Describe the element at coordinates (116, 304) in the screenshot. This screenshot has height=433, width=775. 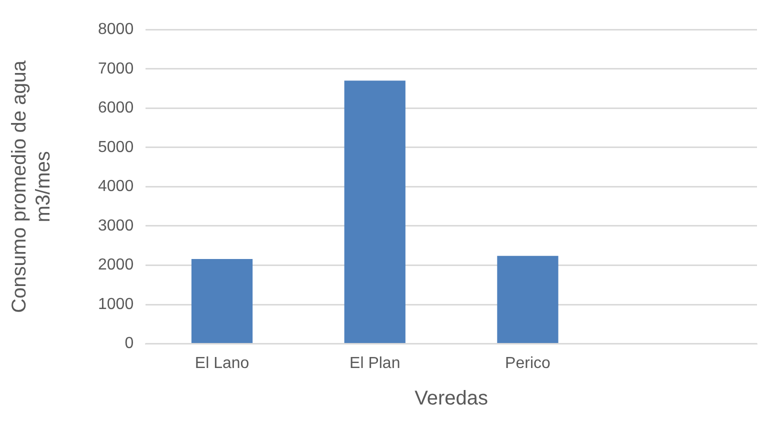
I see `y-tick-label: 1000` at that location.